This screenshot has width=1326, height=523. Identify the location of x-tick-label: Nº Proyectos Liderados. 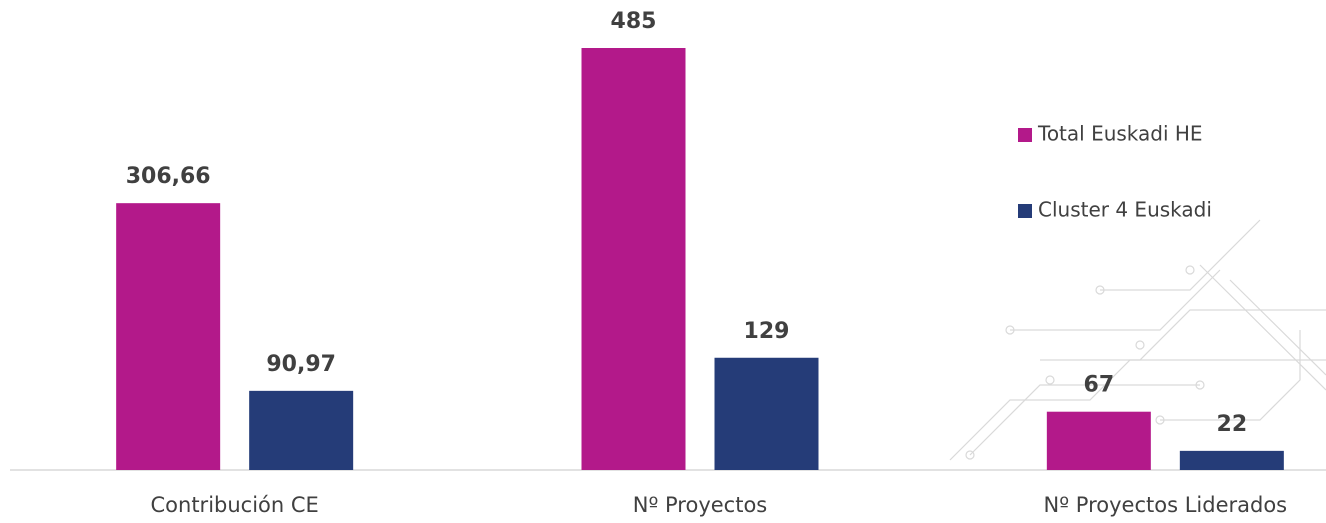
(1166, 505).